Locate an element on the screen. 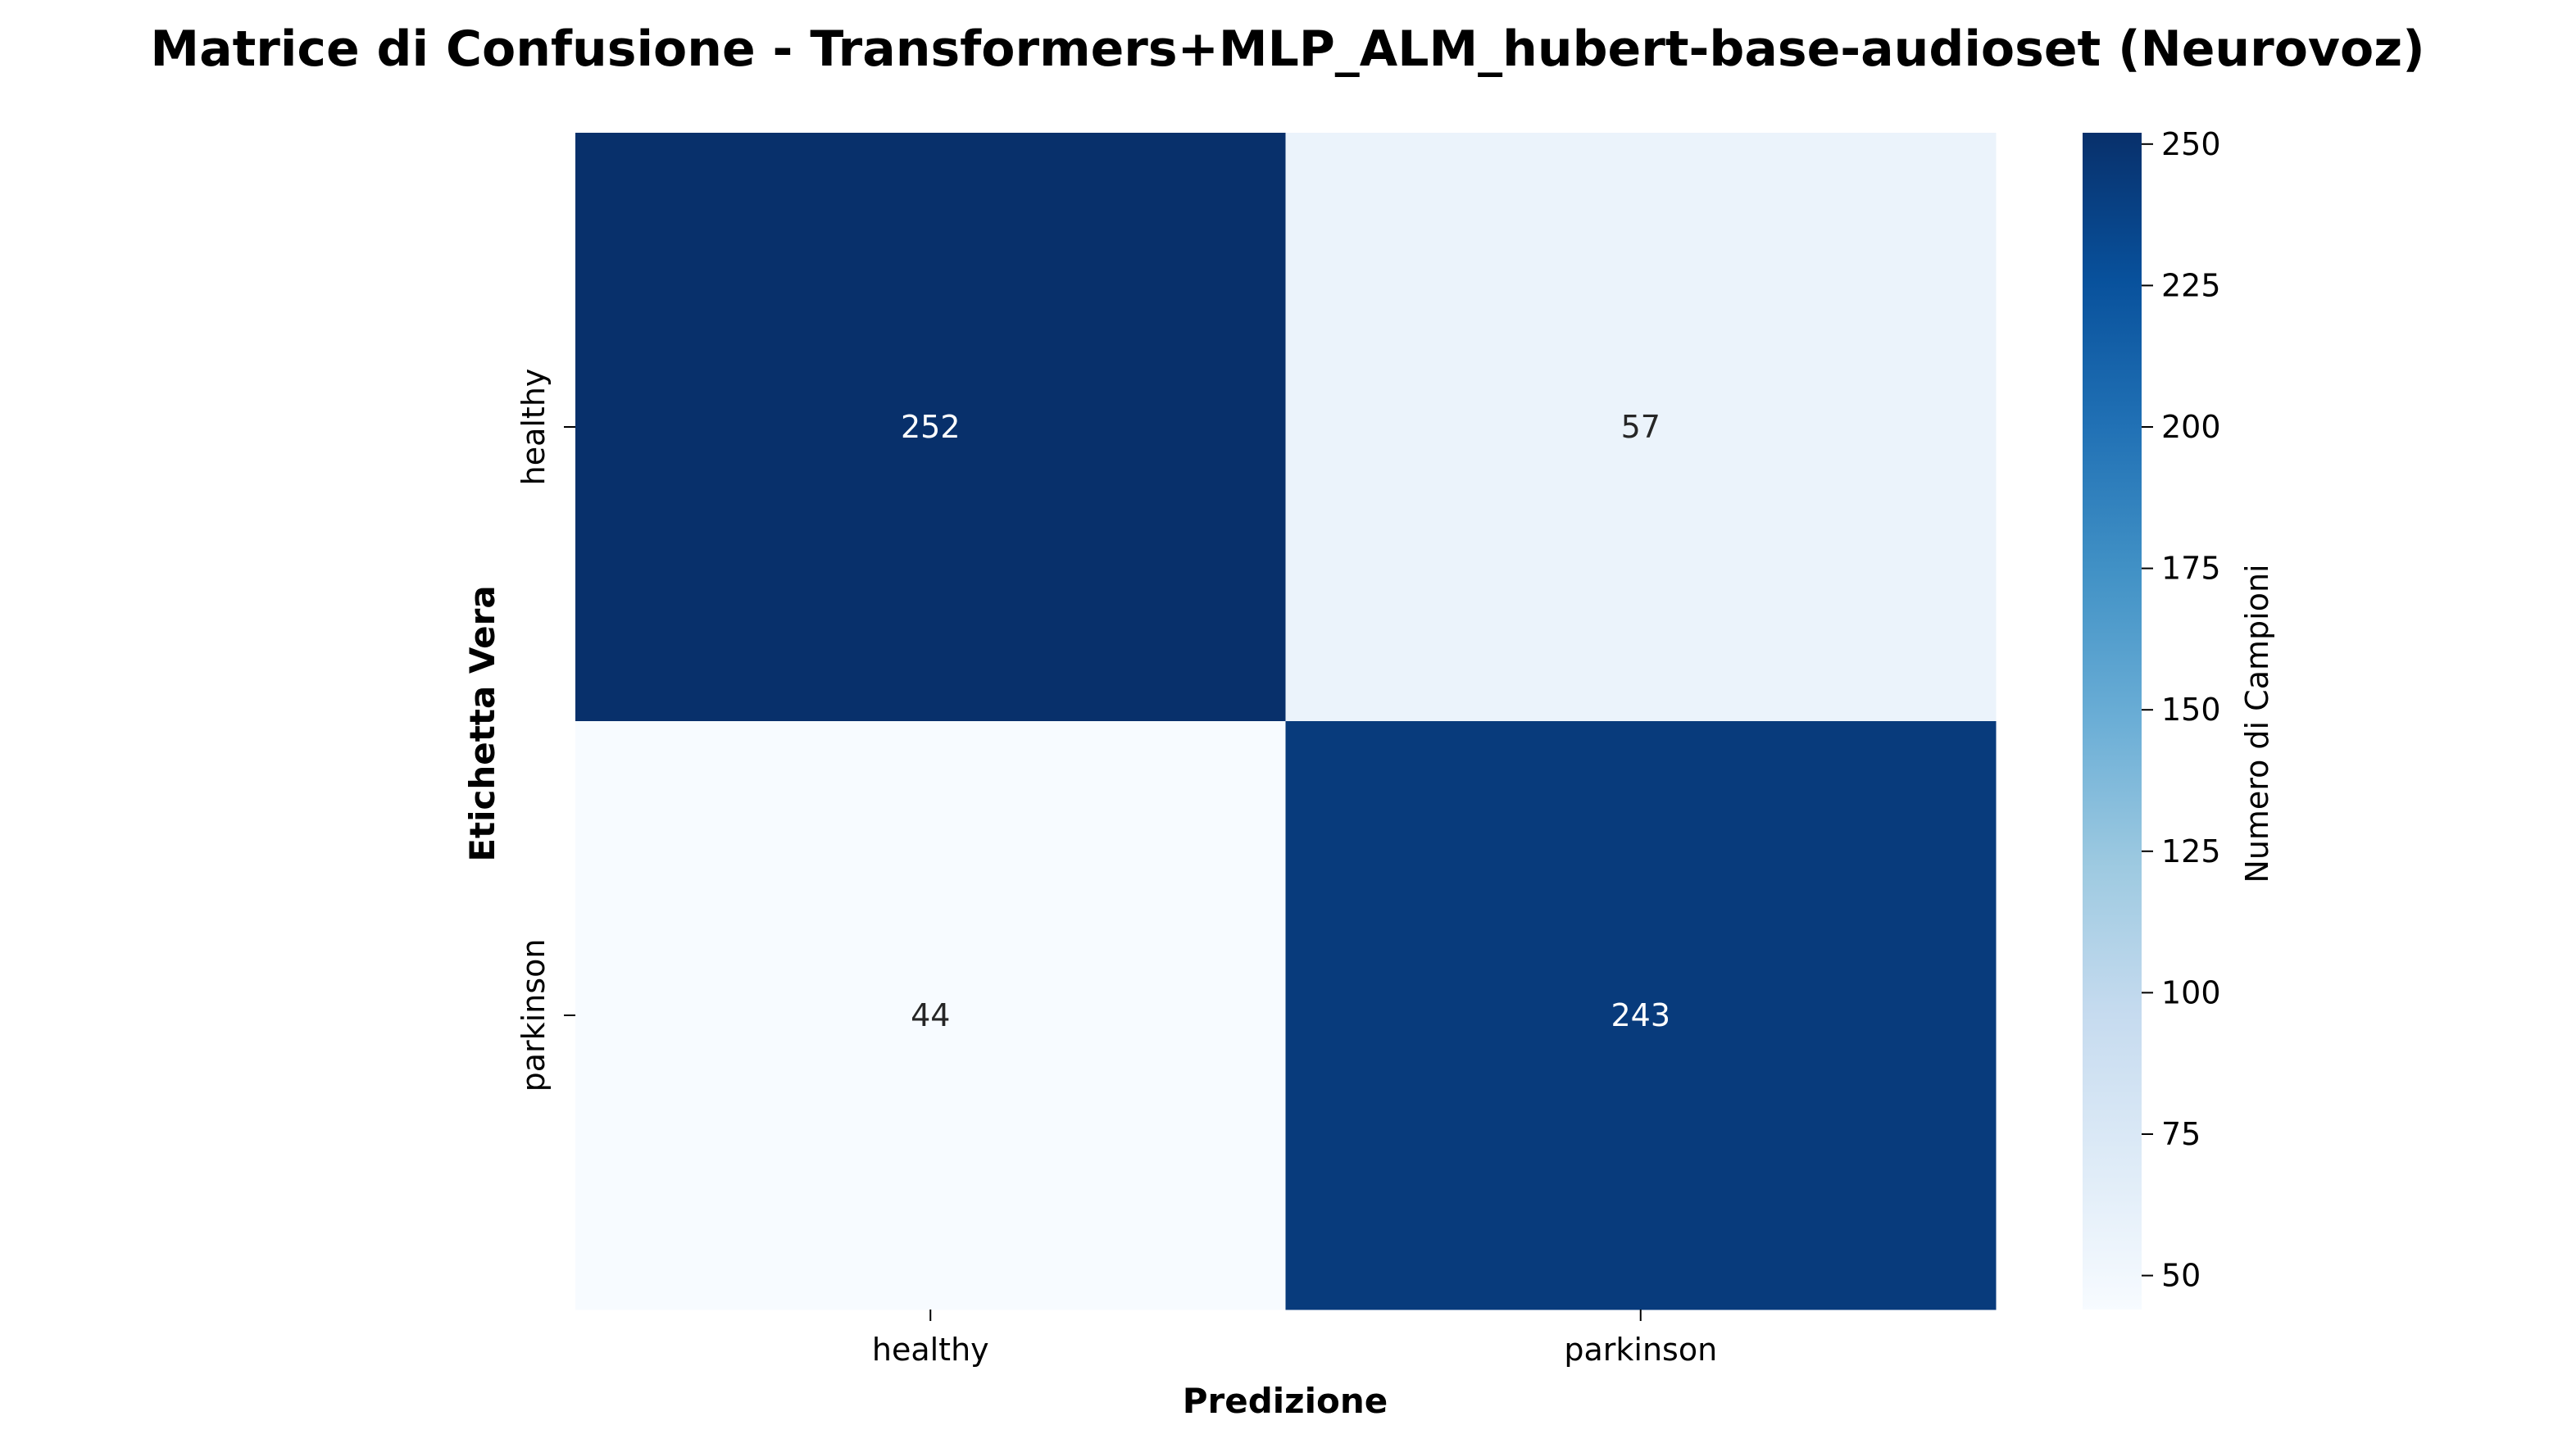 Image resolution: width=2576 pixels, height=1448 pixels. colorbar-tick-label-250: 250 is located at coordinates (2191, 144).